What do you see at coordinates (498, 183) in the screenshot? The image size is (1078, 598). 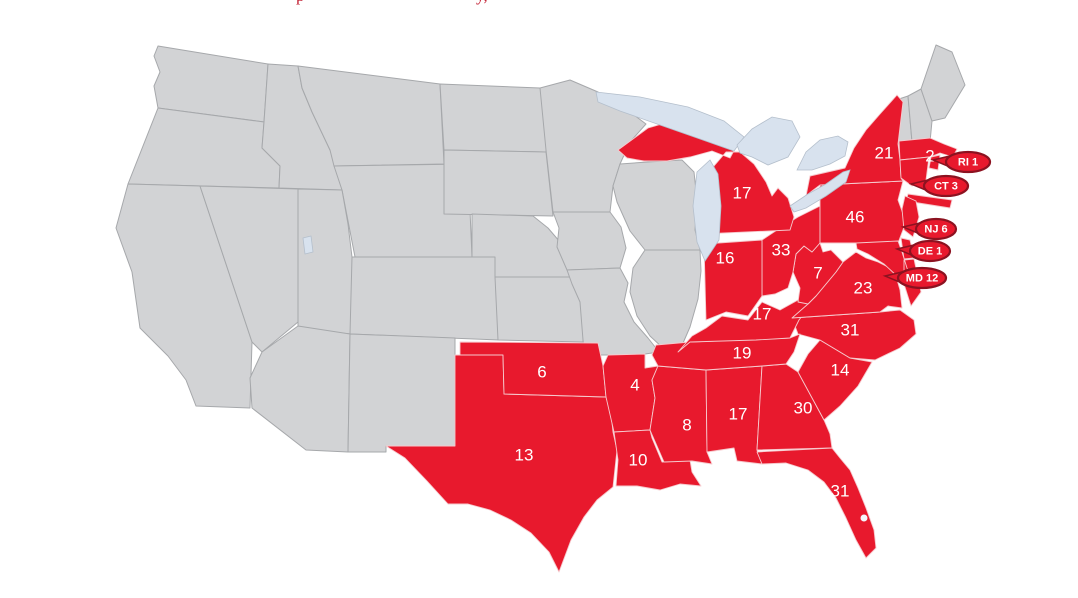 I see `state-sd` at bounding box center [498, 183].